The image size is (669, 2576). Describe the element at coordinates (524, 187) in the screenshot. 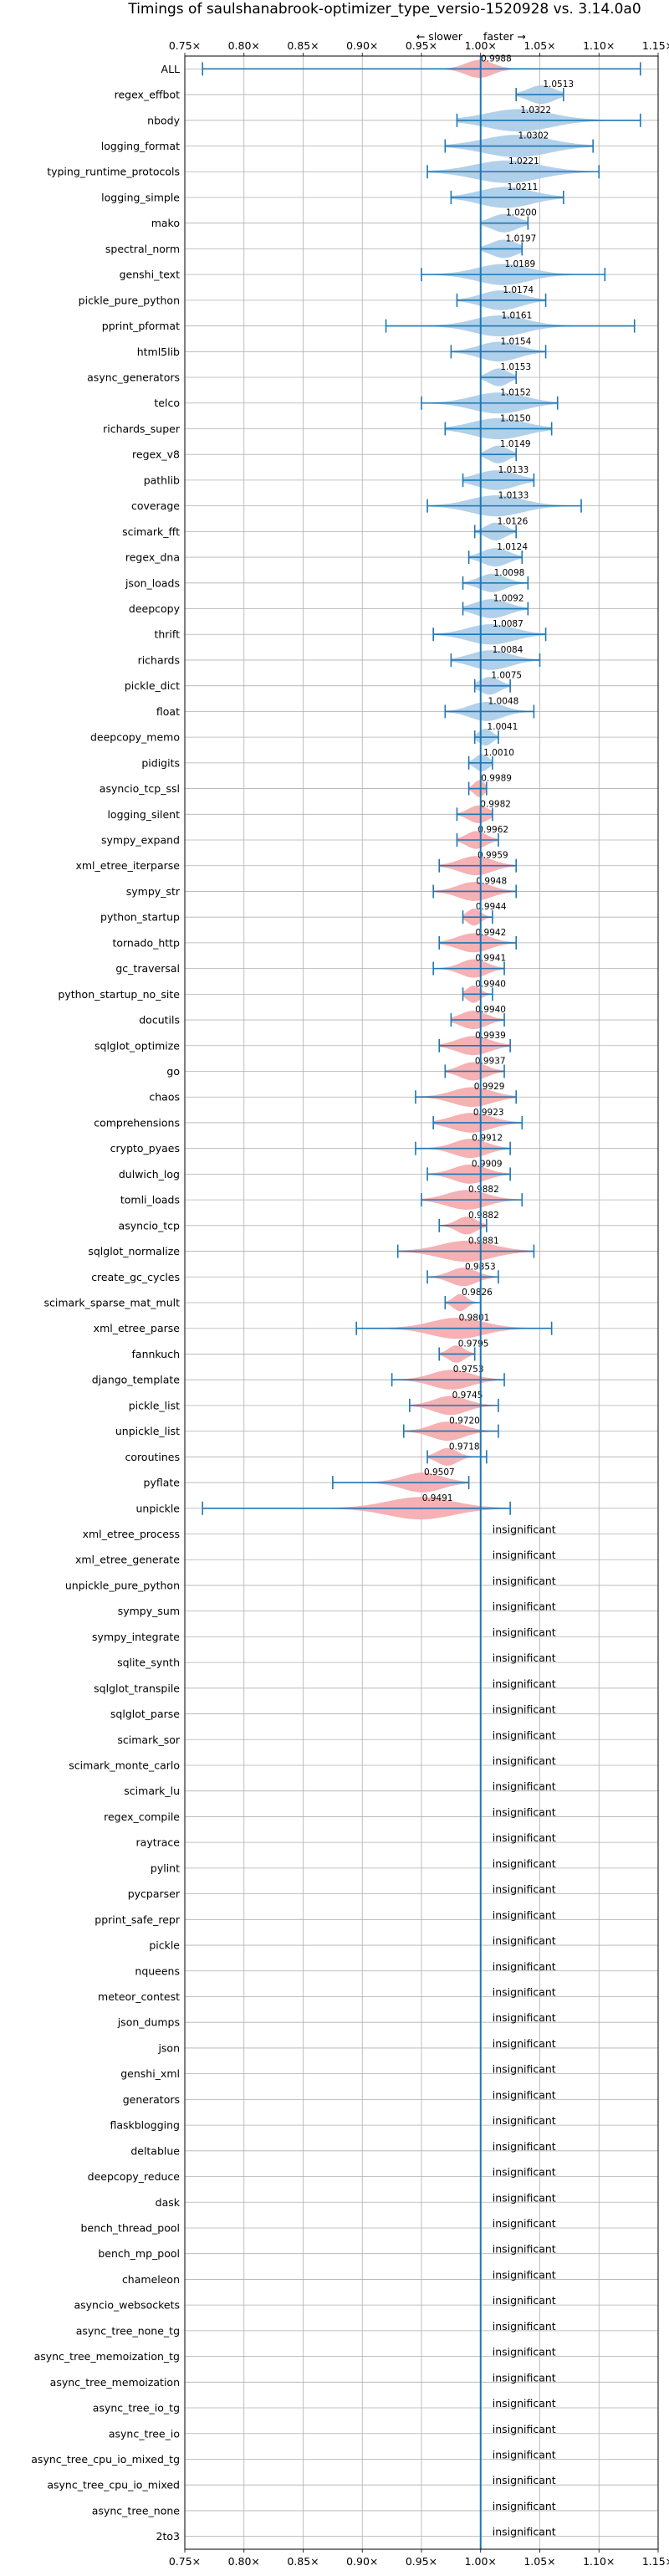

I see `value-label: 1.0211` at that location.